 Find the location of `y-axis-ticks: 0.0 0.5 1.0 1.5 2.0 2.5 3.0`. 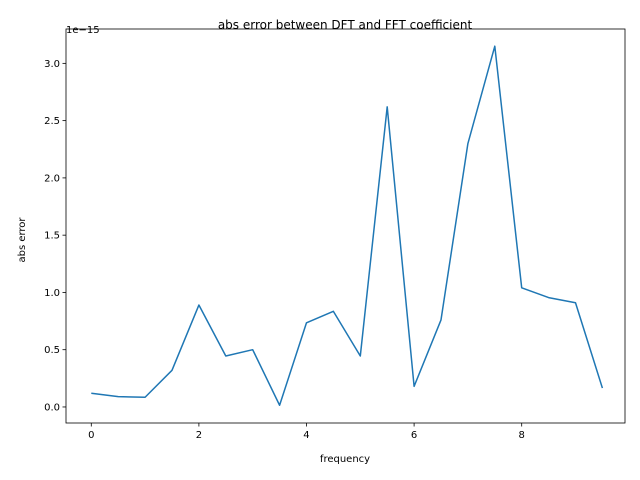

y-axis-ticks: 0.0 0.5 1.0 1.5 2.0 2.5 3.0 is located at coordinates (55, 236).